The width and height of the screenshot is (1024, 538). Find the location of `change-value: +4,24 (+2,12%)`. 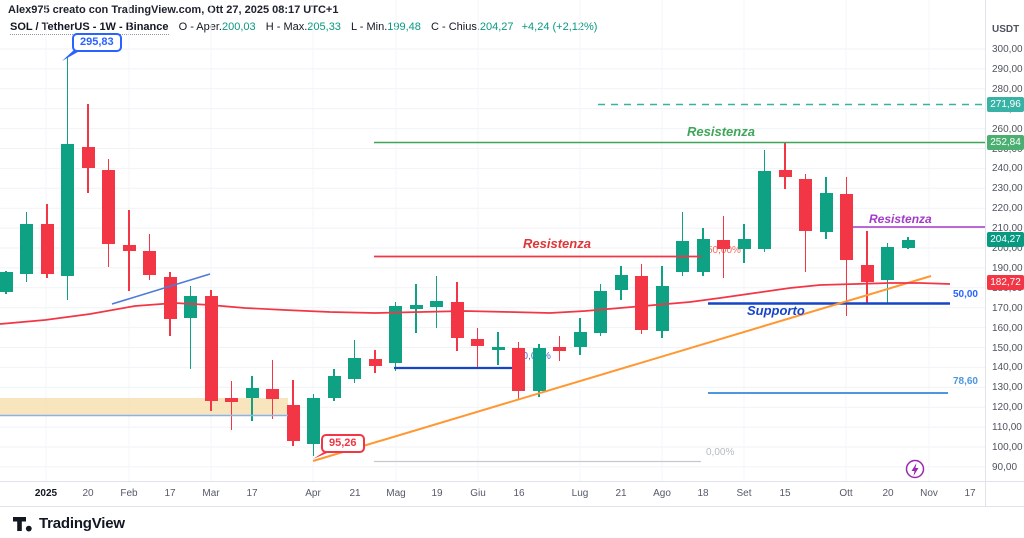

change-value: +4,24 (+2,12%) is located at coordinates (559, 27).